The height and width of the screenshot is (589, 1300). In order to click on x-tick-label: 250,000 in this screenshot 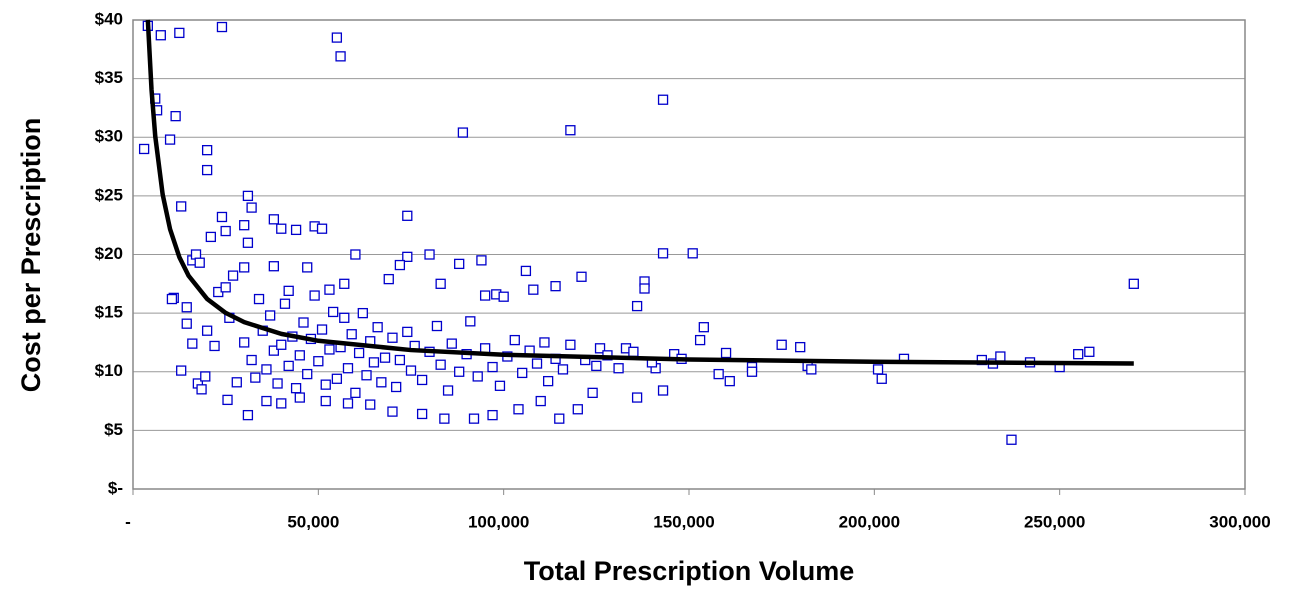, I will do `click(1054, 521)`.